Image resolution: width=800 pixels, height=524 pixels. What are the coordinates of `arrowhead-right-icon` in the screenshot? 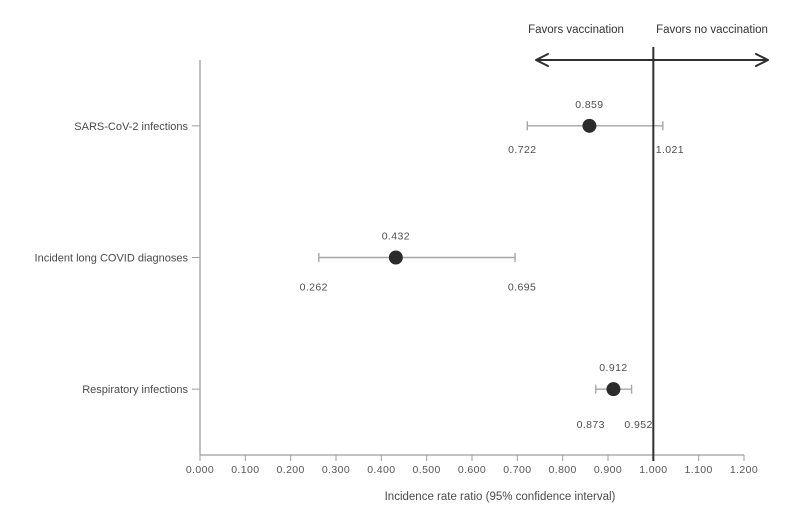 It's located at (762, 60).